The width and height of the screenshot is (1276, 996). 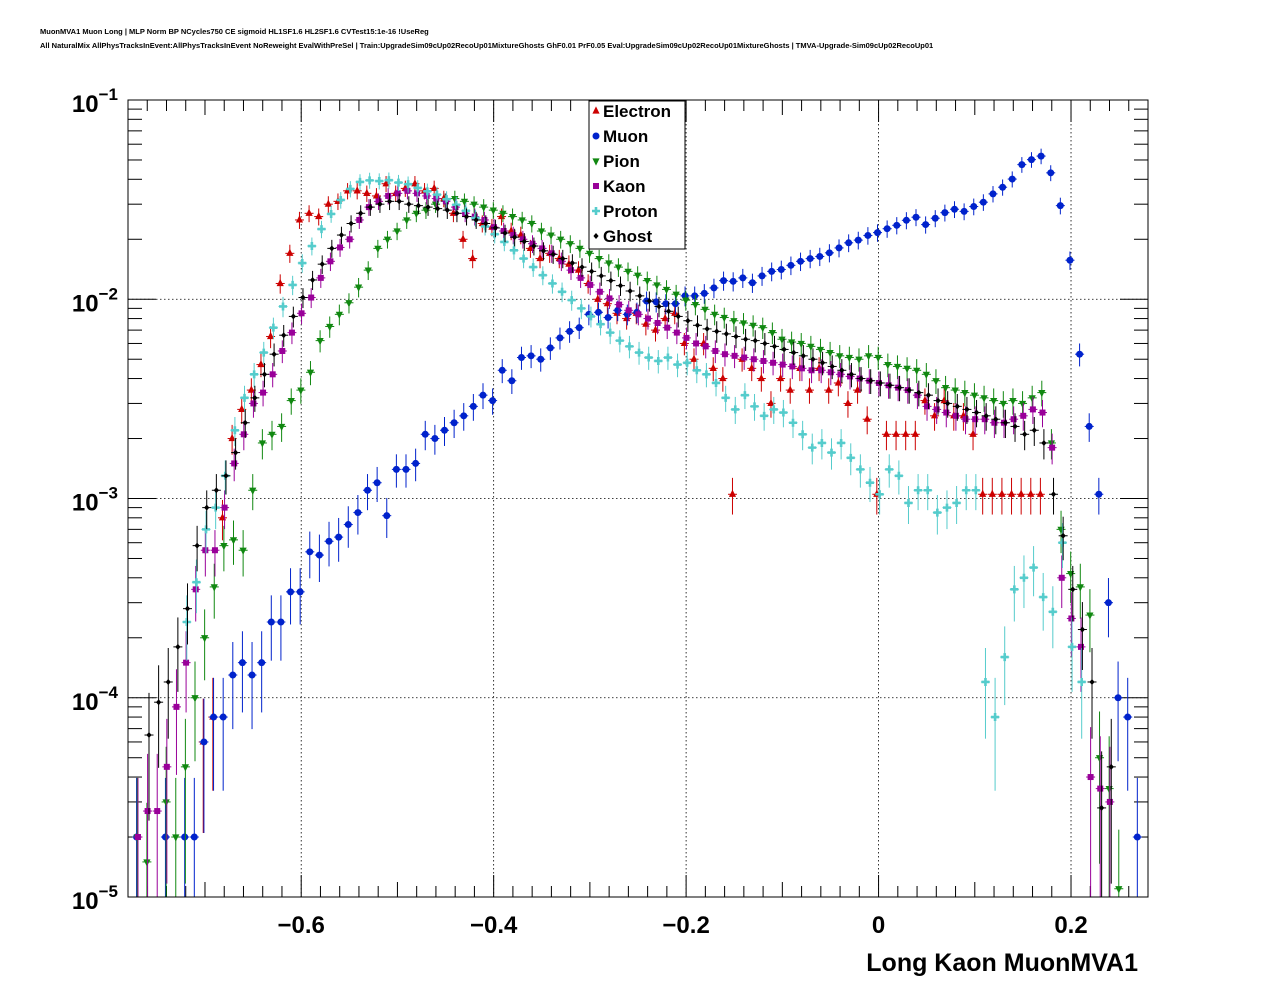 I want to click on x-tick-label: −0.6, so click(x=301, y=925).